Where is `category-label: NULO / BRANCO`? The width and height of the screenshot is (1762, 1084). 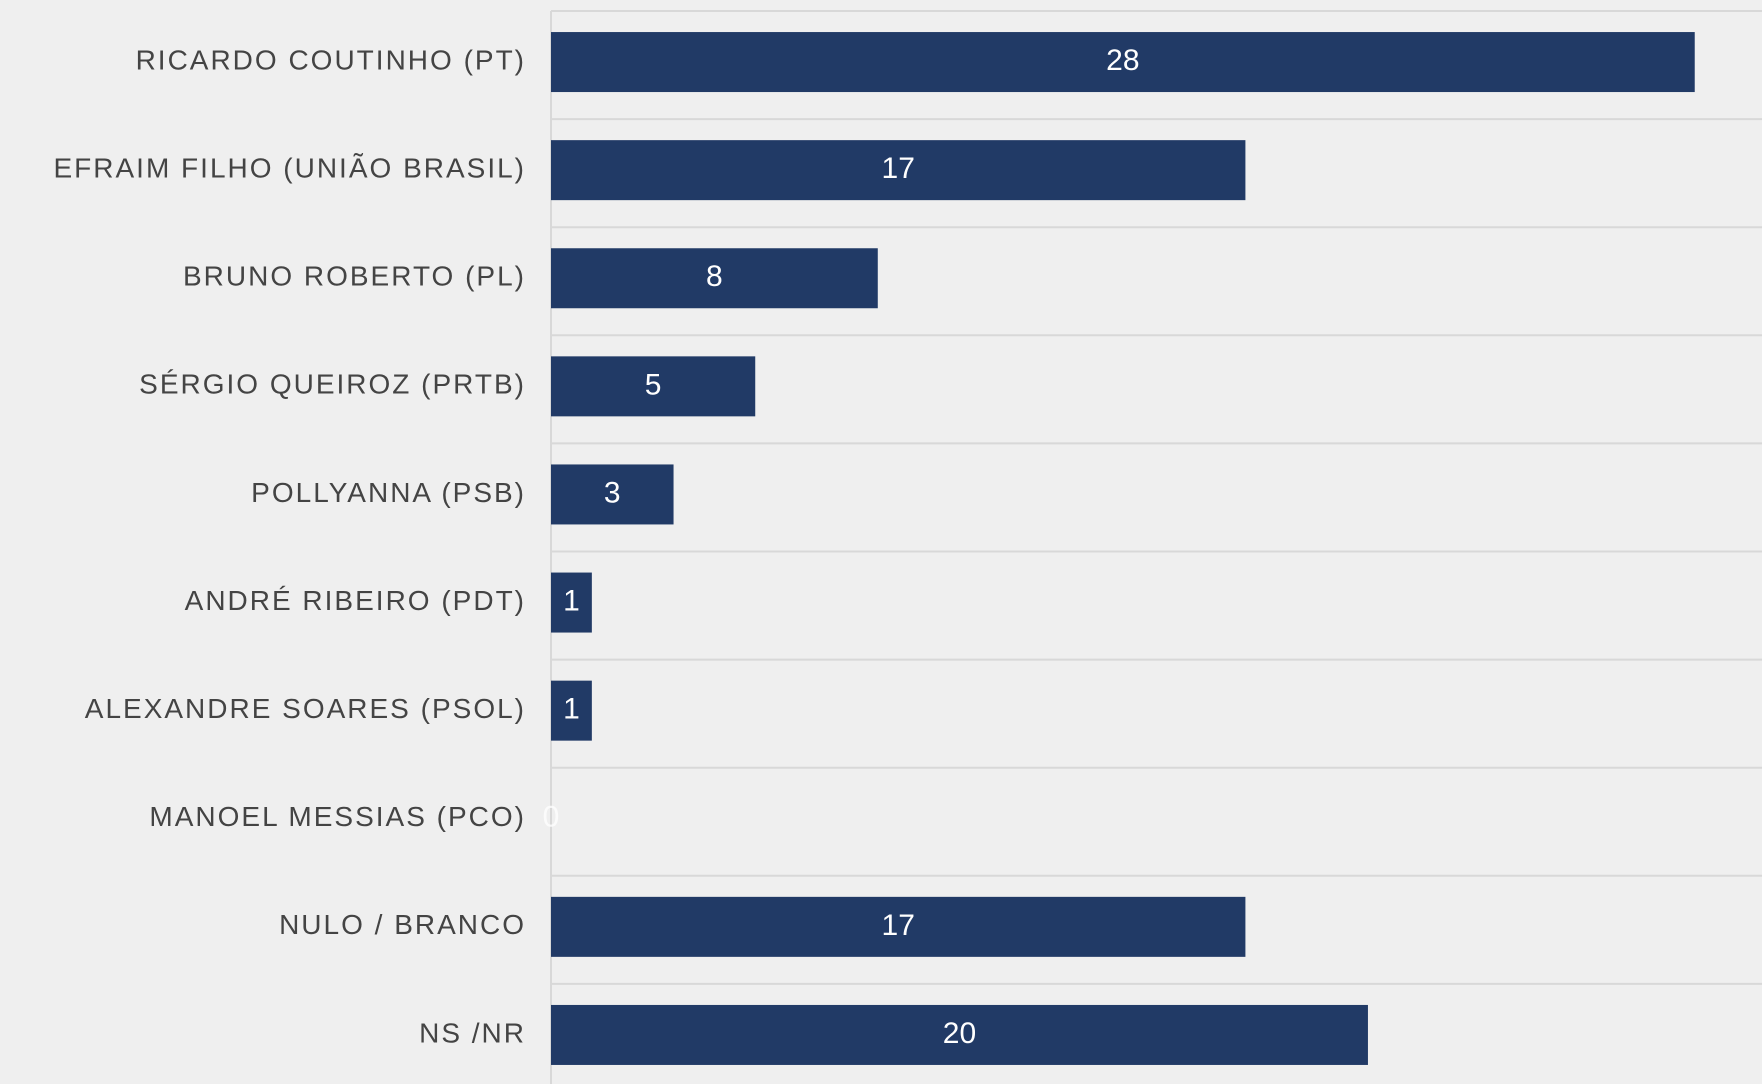
category-label: NULO / BRANCO is located at coordinates (402, 924).